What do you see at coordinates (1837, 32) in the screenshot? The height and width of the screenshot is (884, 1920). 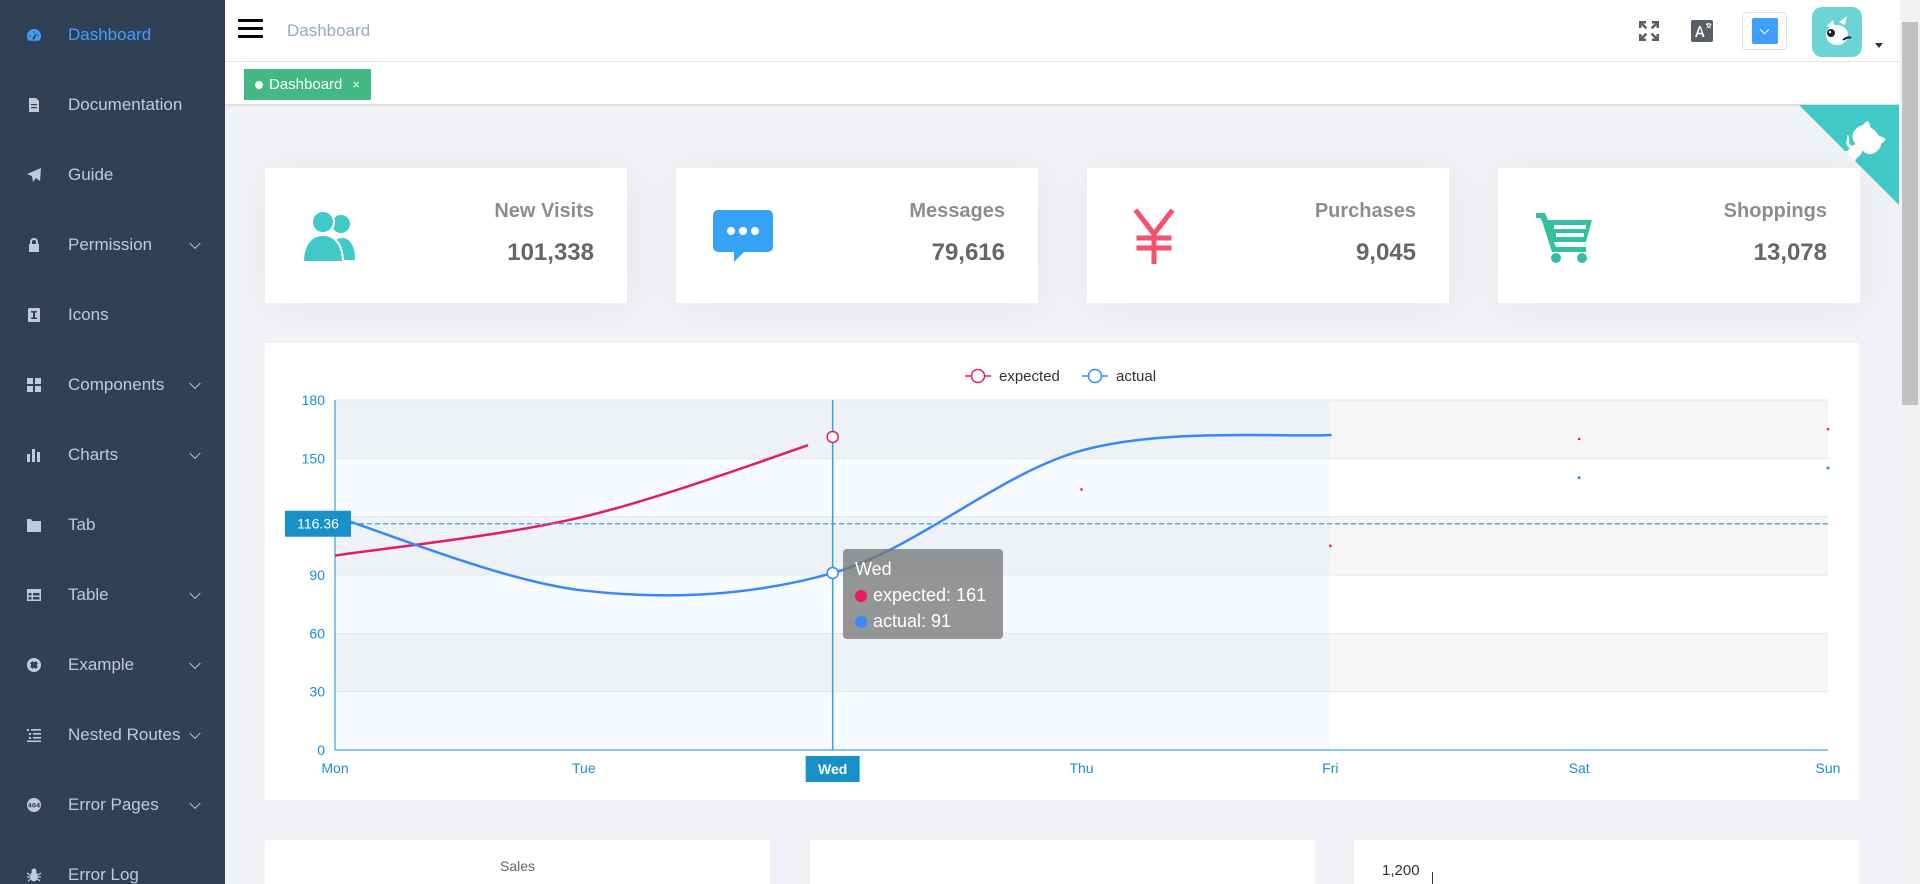 I see `avatar` at bounding box center [1837, 32].